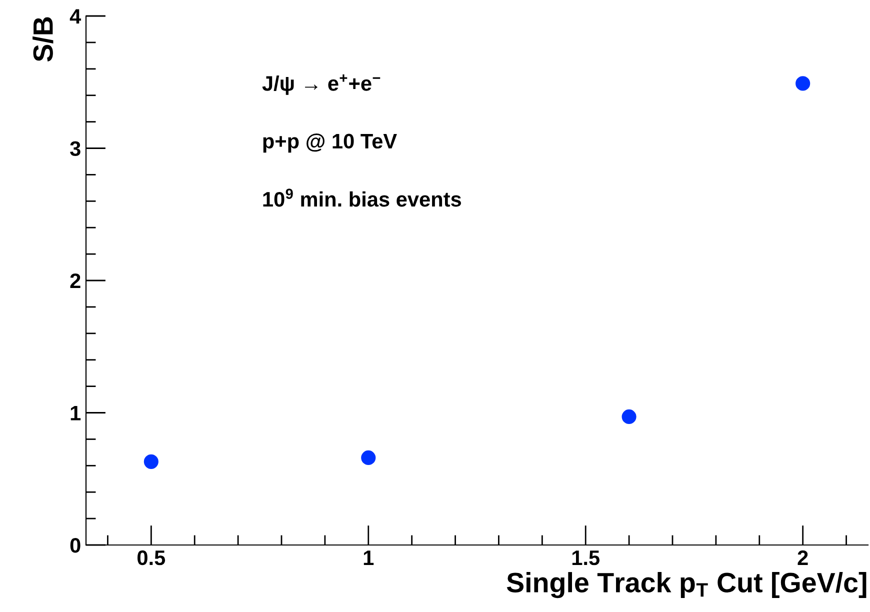  Describe the element at coordinates (330, 143) in the screenshot. I see `annotation: p+p @ 10 TeV` at that location.